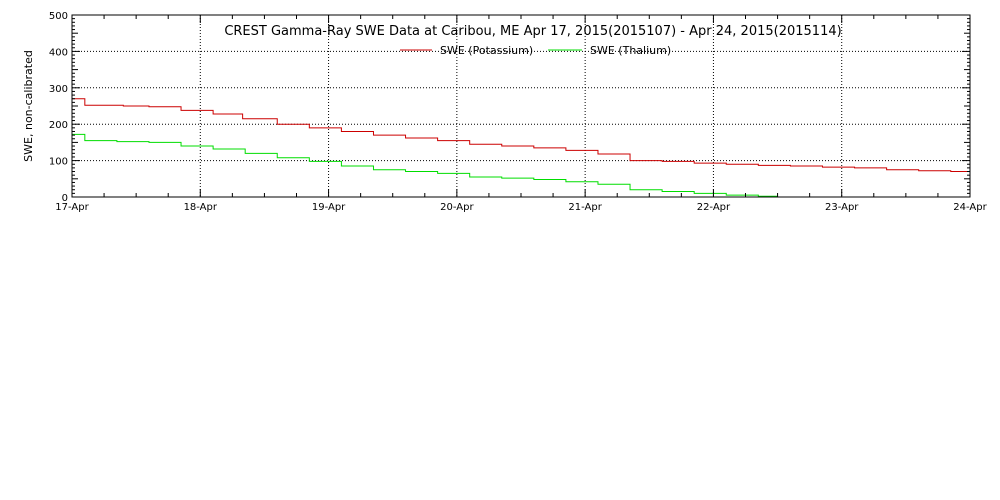  Describe the element at coordinates (329, 207) in the screenshot. I see `x-tick-label: 19-Apr` at that location.